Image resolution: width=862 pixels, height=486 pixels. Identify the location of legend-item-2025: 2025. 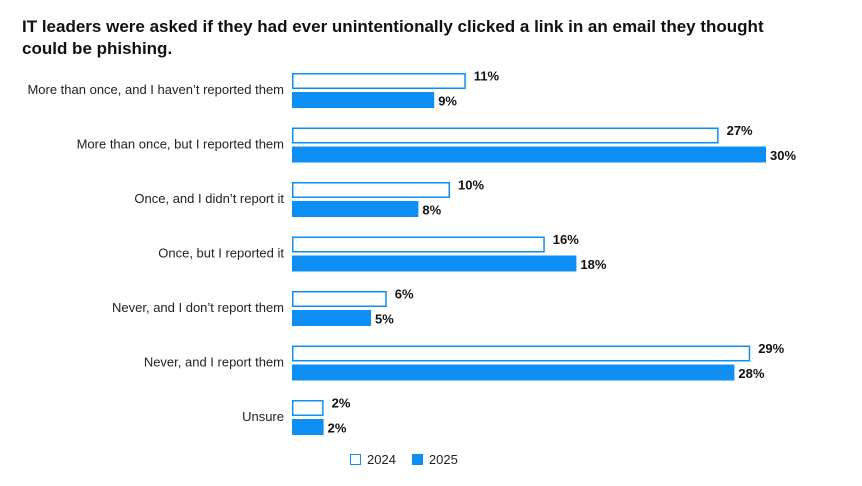
(434, 459).